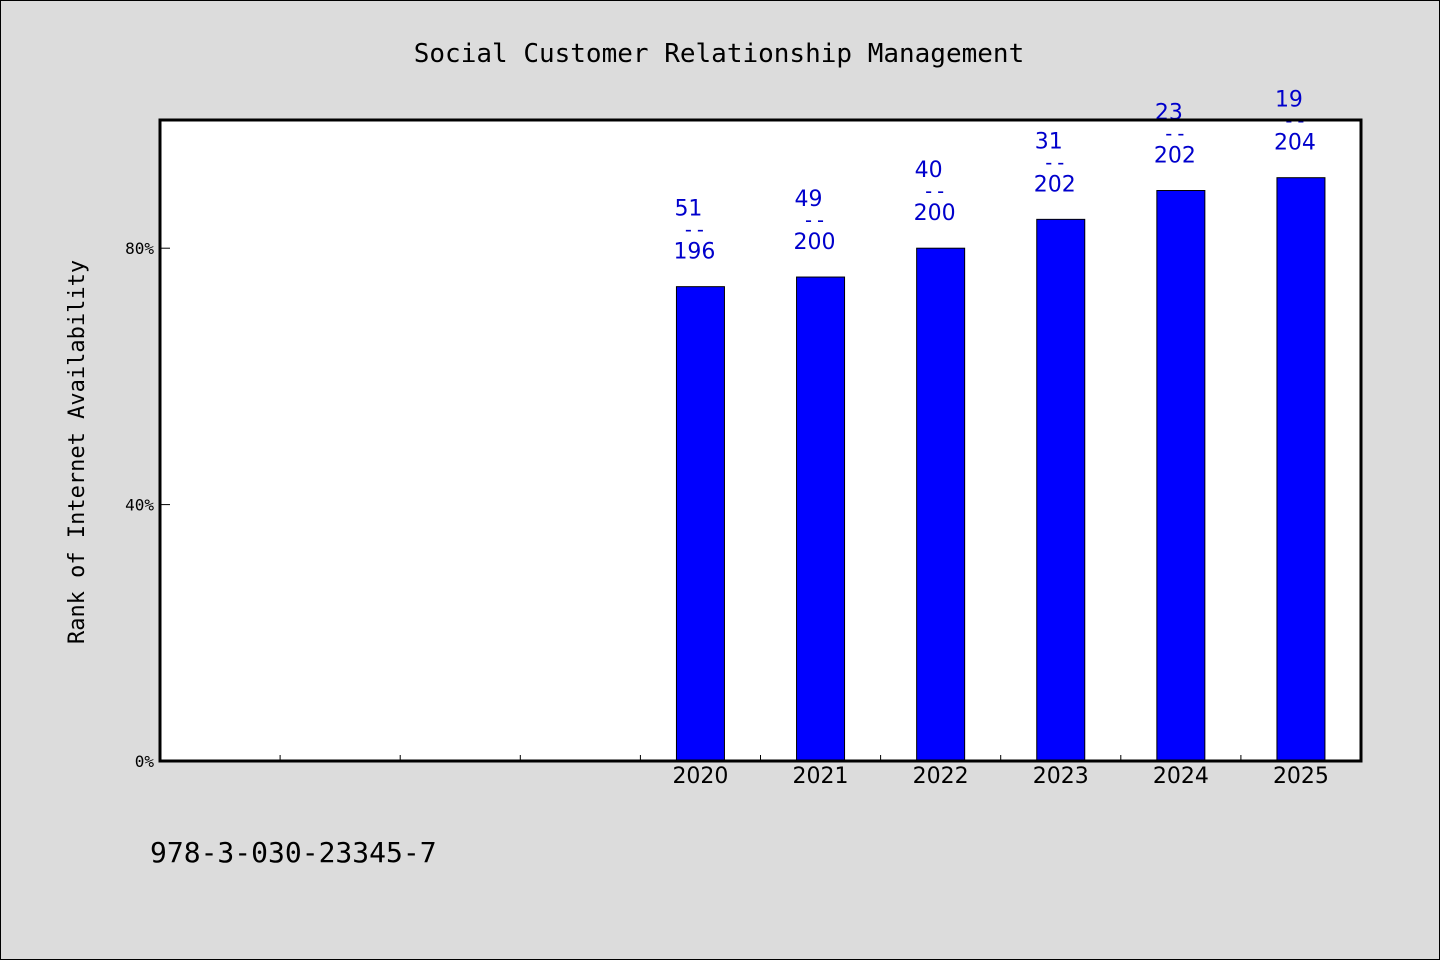 The height and width of the screenshot is (960, 1440). I want to click on x-axis: 2020 2021 2022 2023 2024 2025, so click(804, 772).